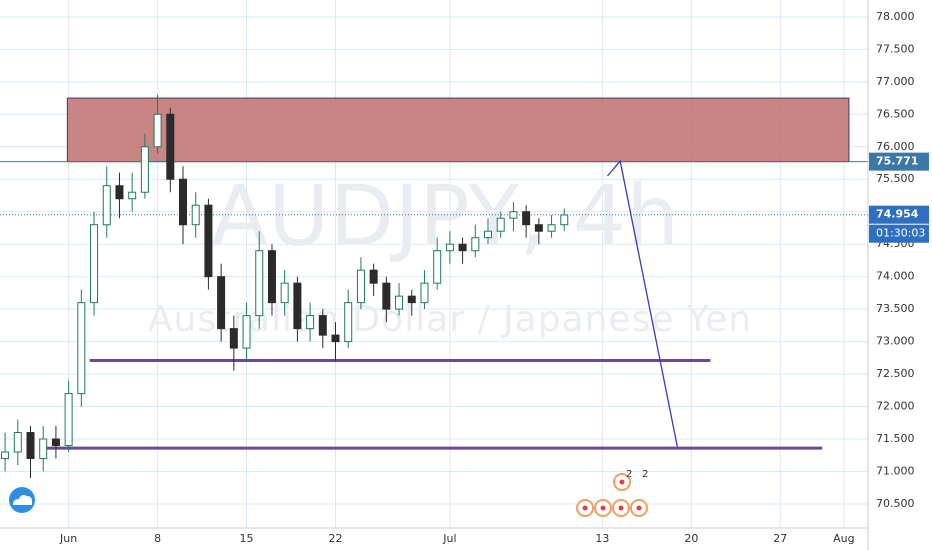 The height and width of the screenshot is (550, 932). Describe the element at coordinates (445, 216) in the screenshot. I see `watermark-title: AUDJPY, 4h` at that location.